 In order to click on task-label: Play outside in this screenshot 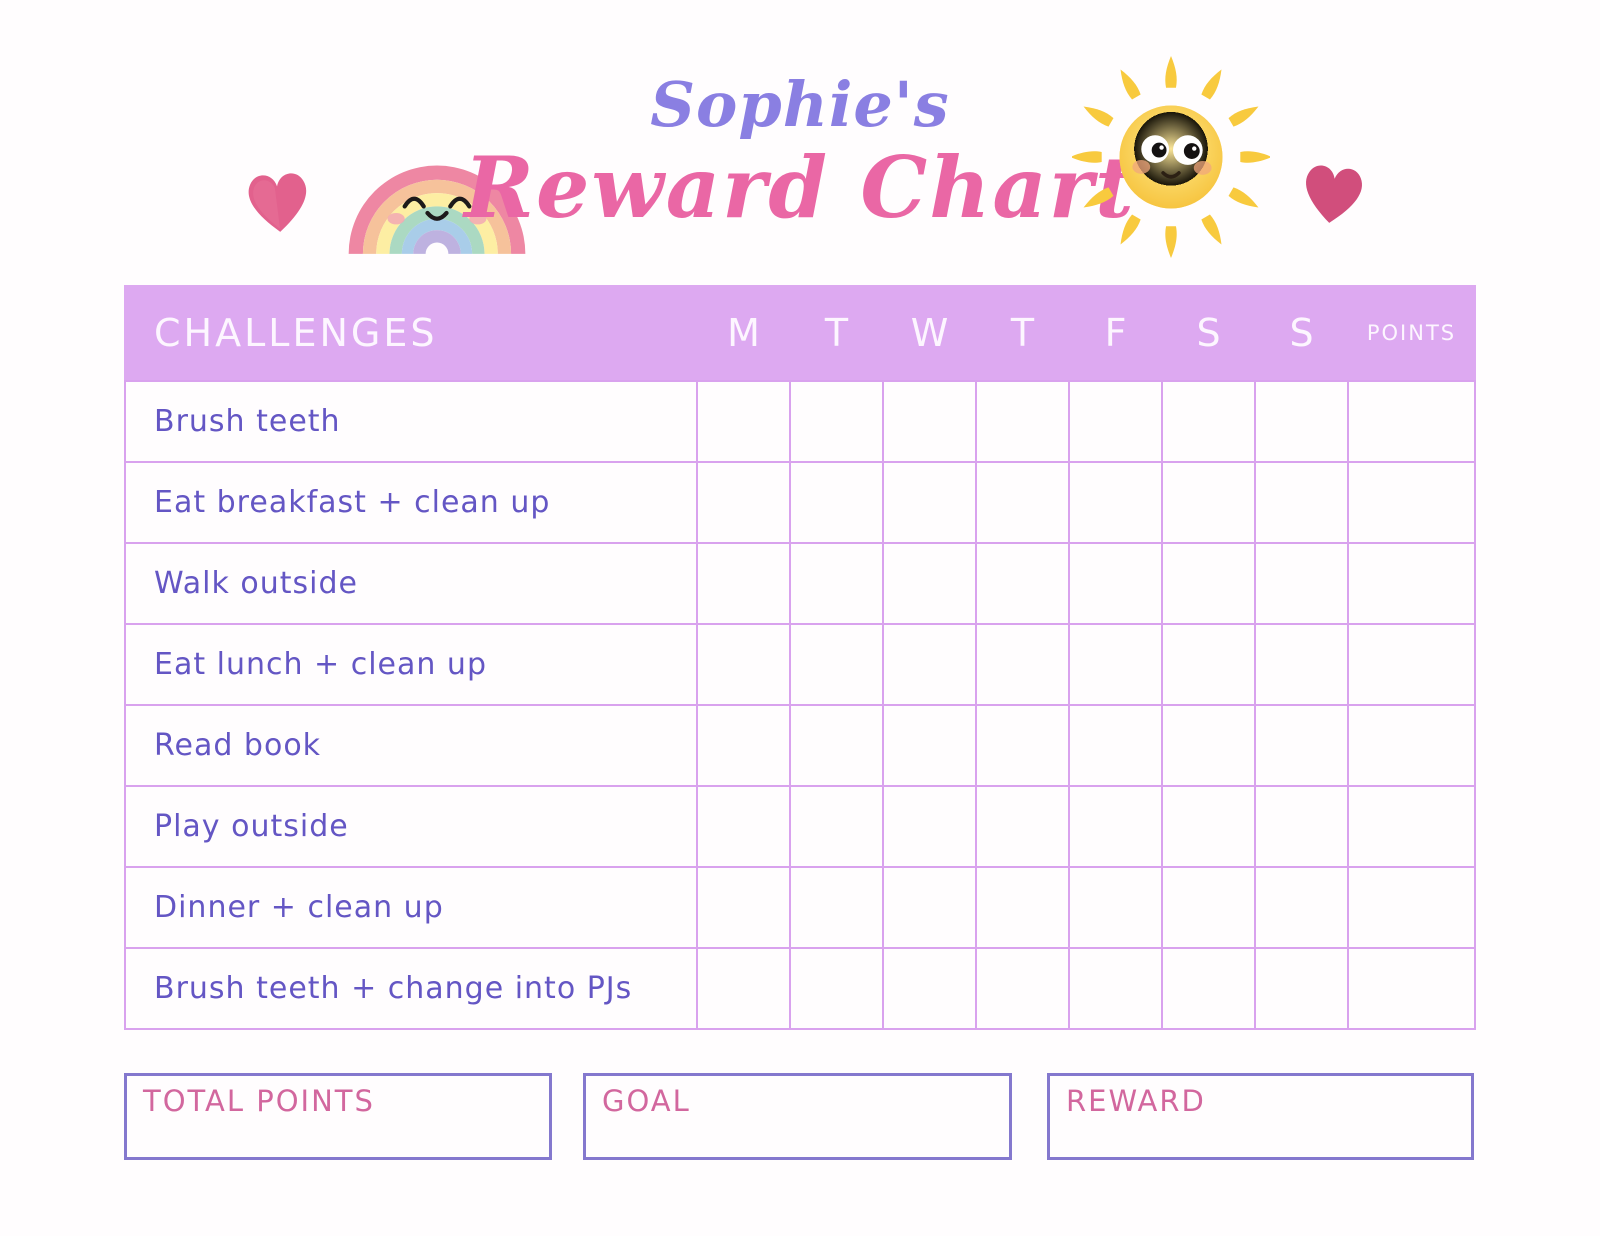, I will do `click(411, 826)`.